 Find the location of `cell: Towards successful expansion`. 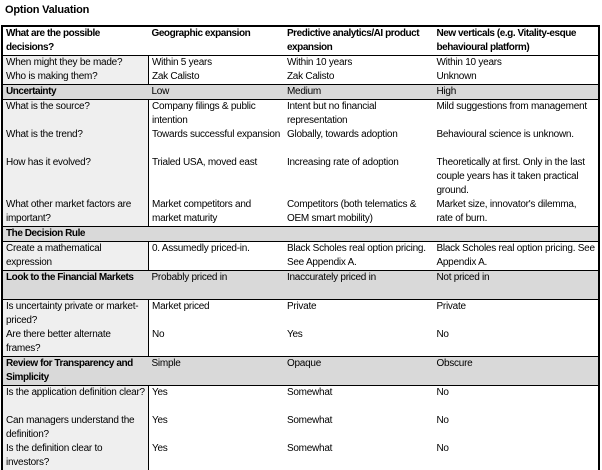

cell: Towards successful expansion is located at coordinates (216, 134).